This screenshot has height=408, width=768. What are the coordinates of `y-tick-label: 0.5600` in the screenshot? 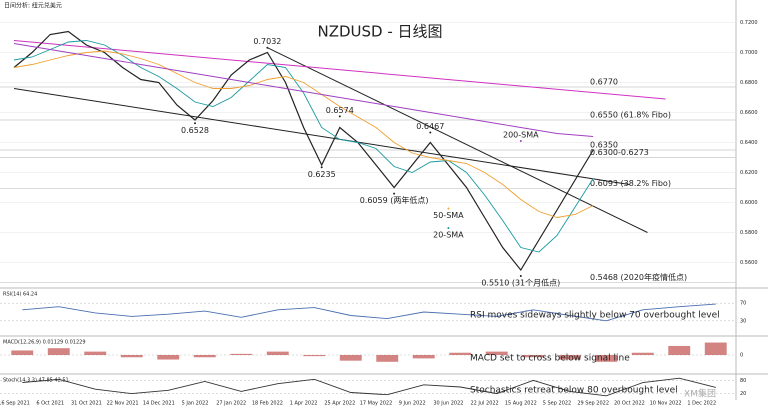 It's located at (749, 263).